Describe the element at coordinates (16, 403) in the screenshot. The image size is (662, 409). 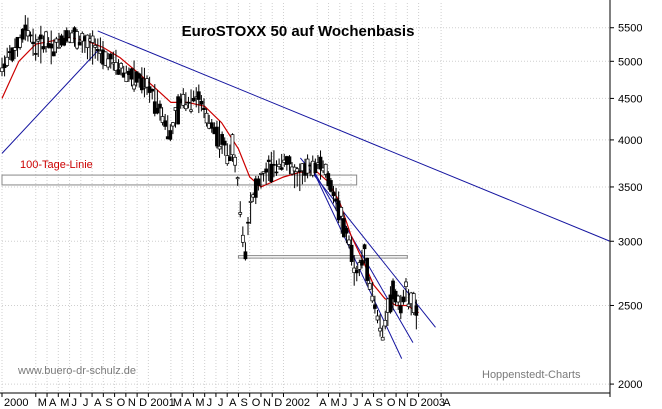
I see `x-tick-label-0: 2000` at that location.